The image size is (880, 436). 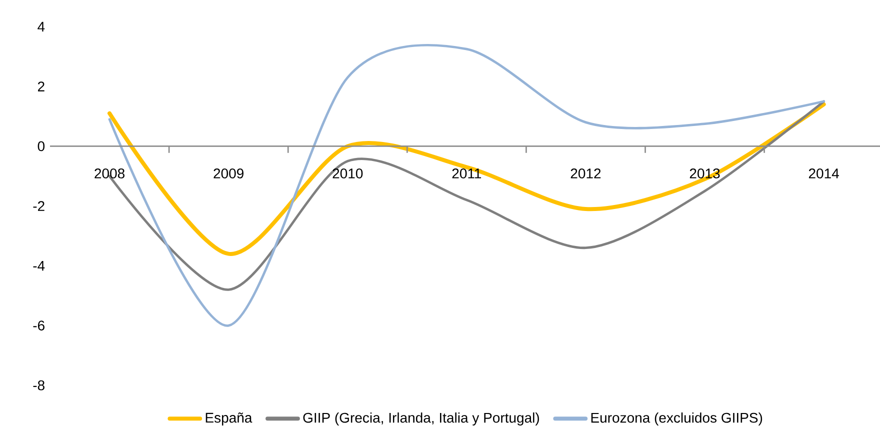 What do you see at coordinates (823, 173) in the screenshot?
I see `x-tick-label: 2014` at bounding box center [823, 173].